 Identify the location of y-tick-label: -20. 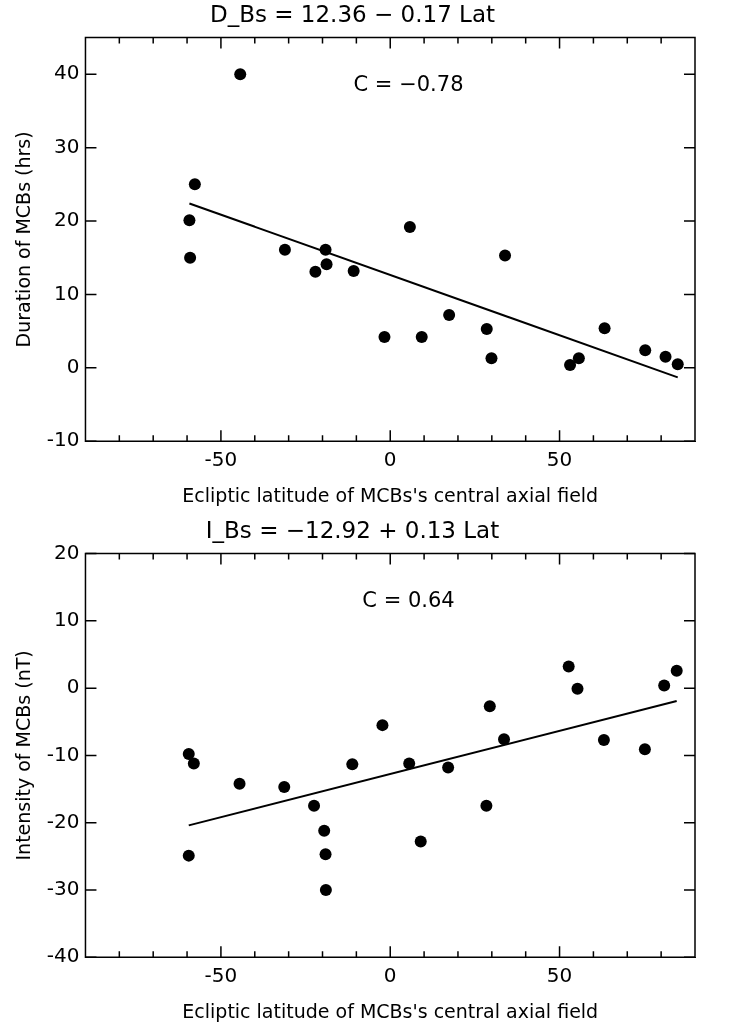
(63, 820).